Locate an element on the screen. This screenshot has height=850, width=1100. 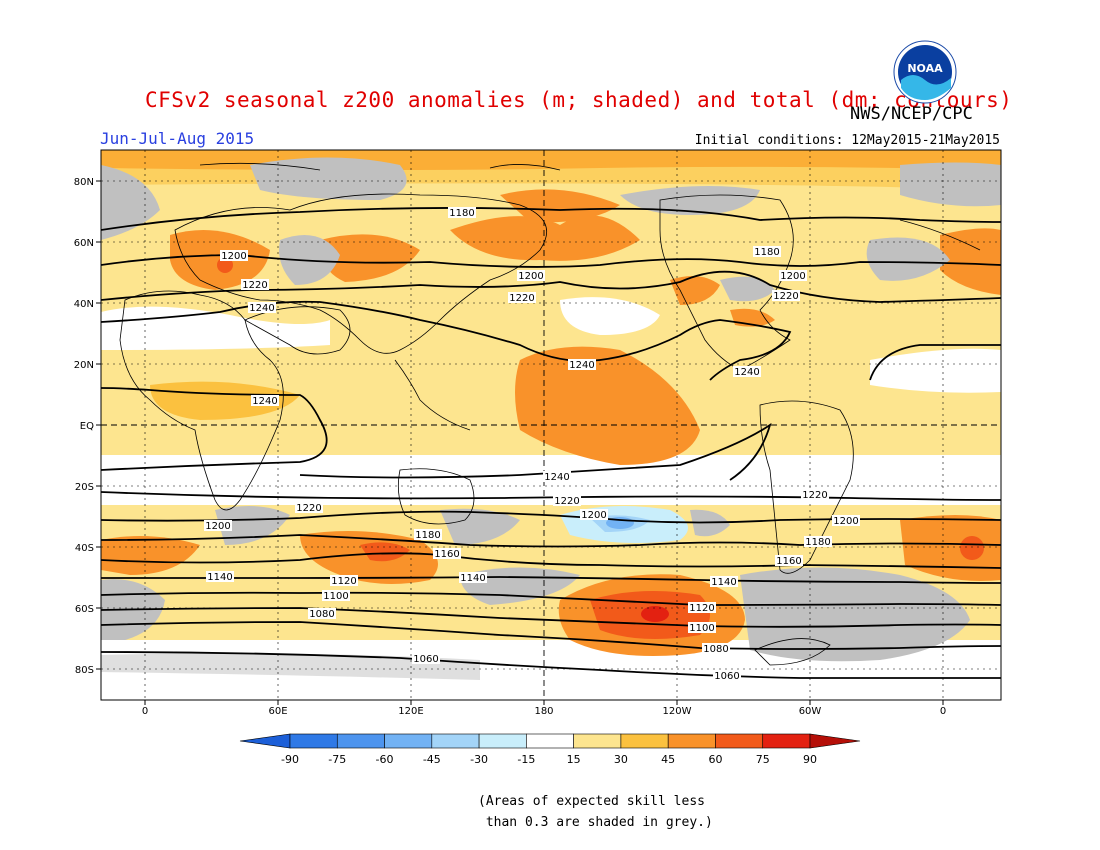
lon-label: 120W is located at coordinates (677, 711).